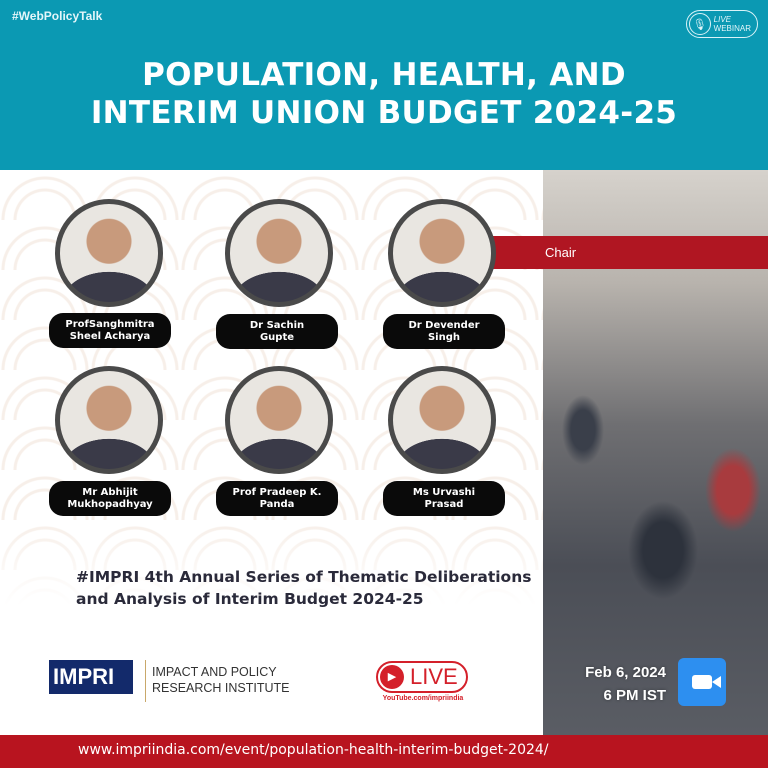 The image size is (768, 768). What do you see at coordinates (221, 680) in the screenshot?
I see `org-name: IMPACT AND POLICY RESEARCH INSTITUTE` at bounding box center [221, 680].